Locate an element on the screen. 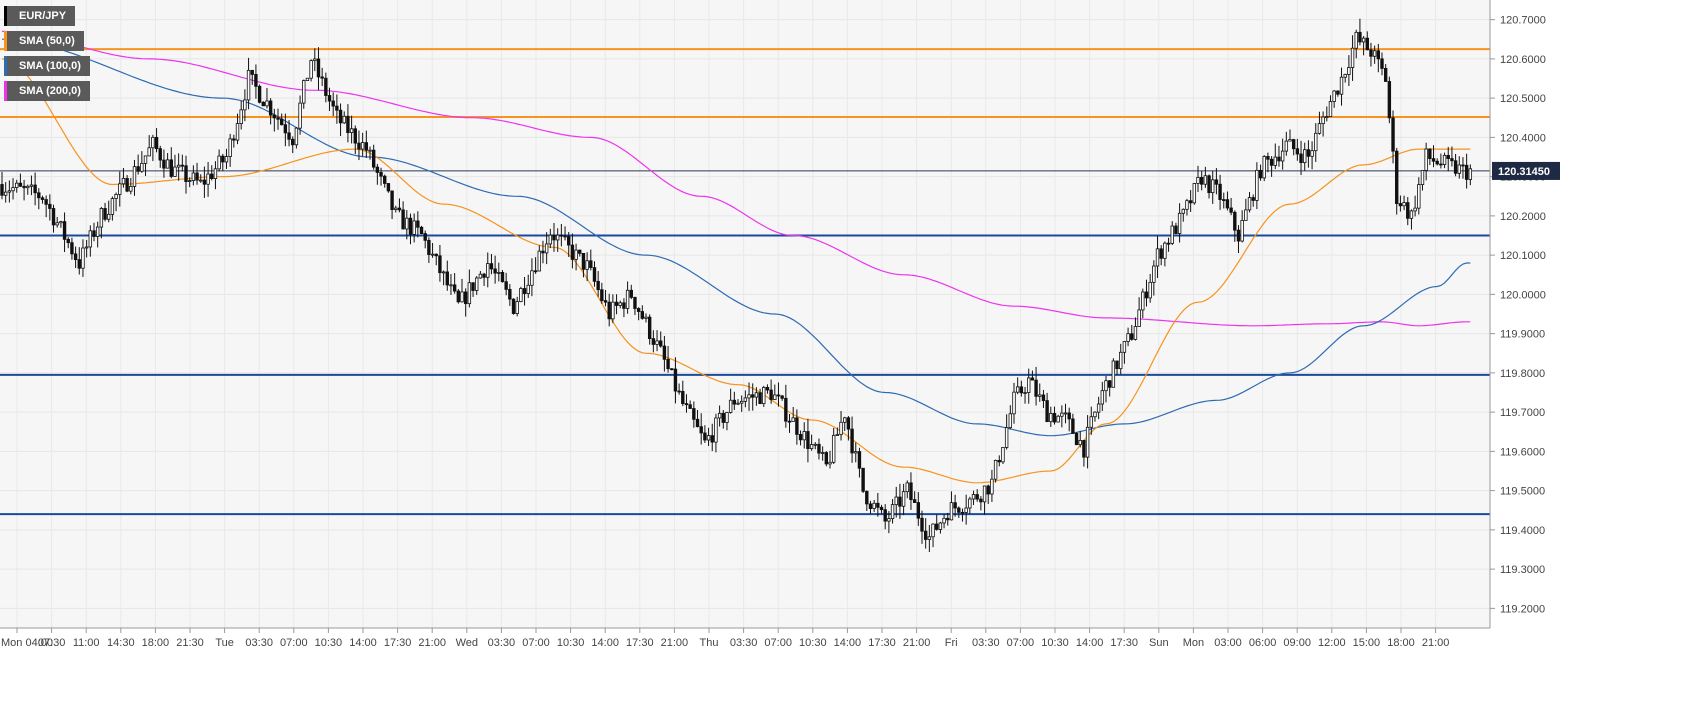 This screenshot has height=717, width=1707. x-tick-label: 07:00 is located at coordinates (536, 643).